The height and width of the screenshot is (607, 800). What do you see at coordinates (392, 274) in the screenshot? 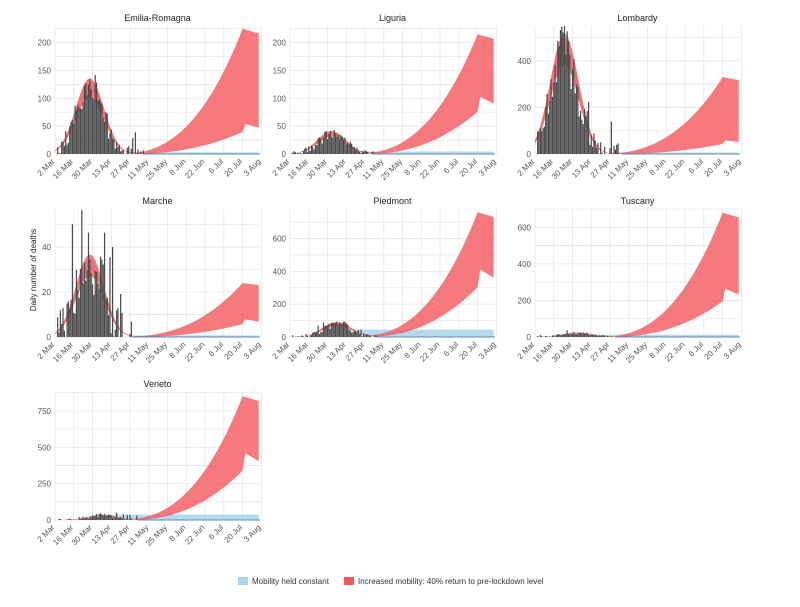
I see `band-mobility-increased` at bounding box center [392, 274].